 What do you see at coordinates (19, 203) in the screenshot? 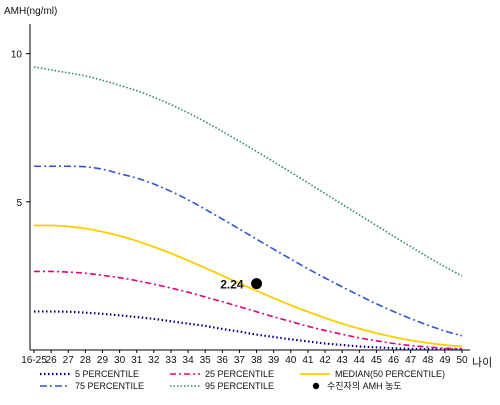
I see `y-tick-label: 5` at bounding box center [19, 203].